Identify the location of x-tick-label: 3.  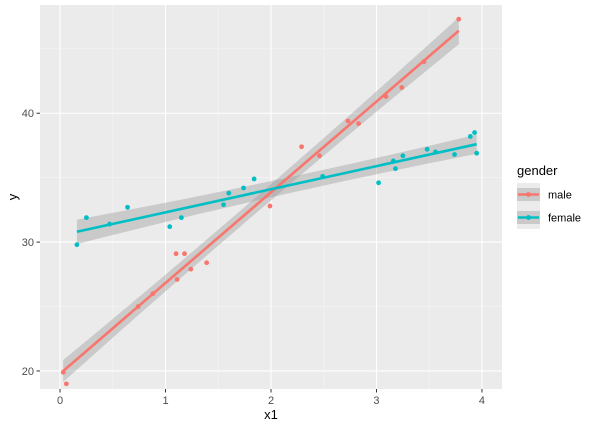
(376, 401).